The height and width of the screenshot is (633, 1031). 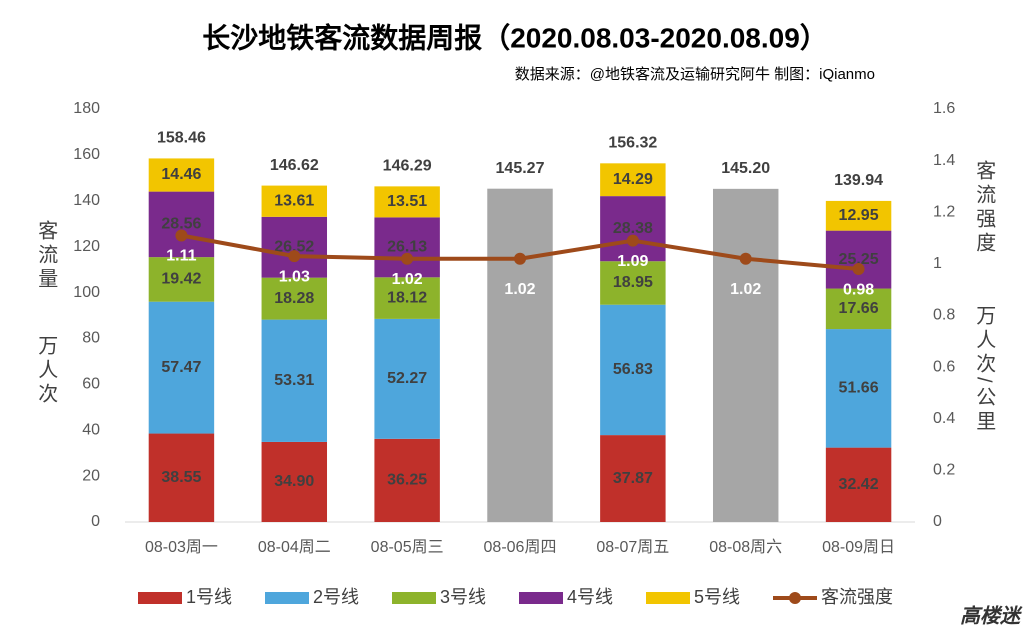 I want to click on data-label: 37.87, so click(x=633, y=478).